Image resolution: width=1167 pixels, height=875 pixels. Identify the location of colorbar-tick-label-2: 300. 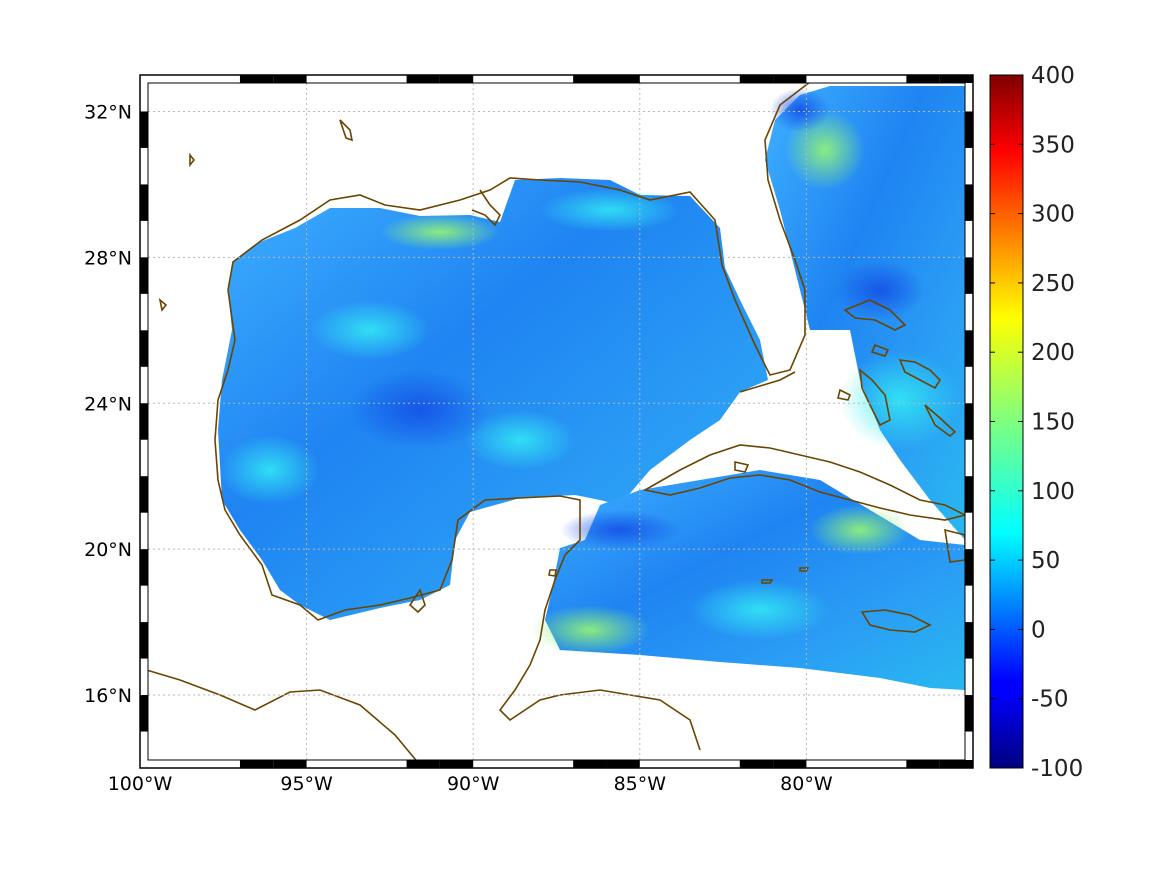
(1053, 215).